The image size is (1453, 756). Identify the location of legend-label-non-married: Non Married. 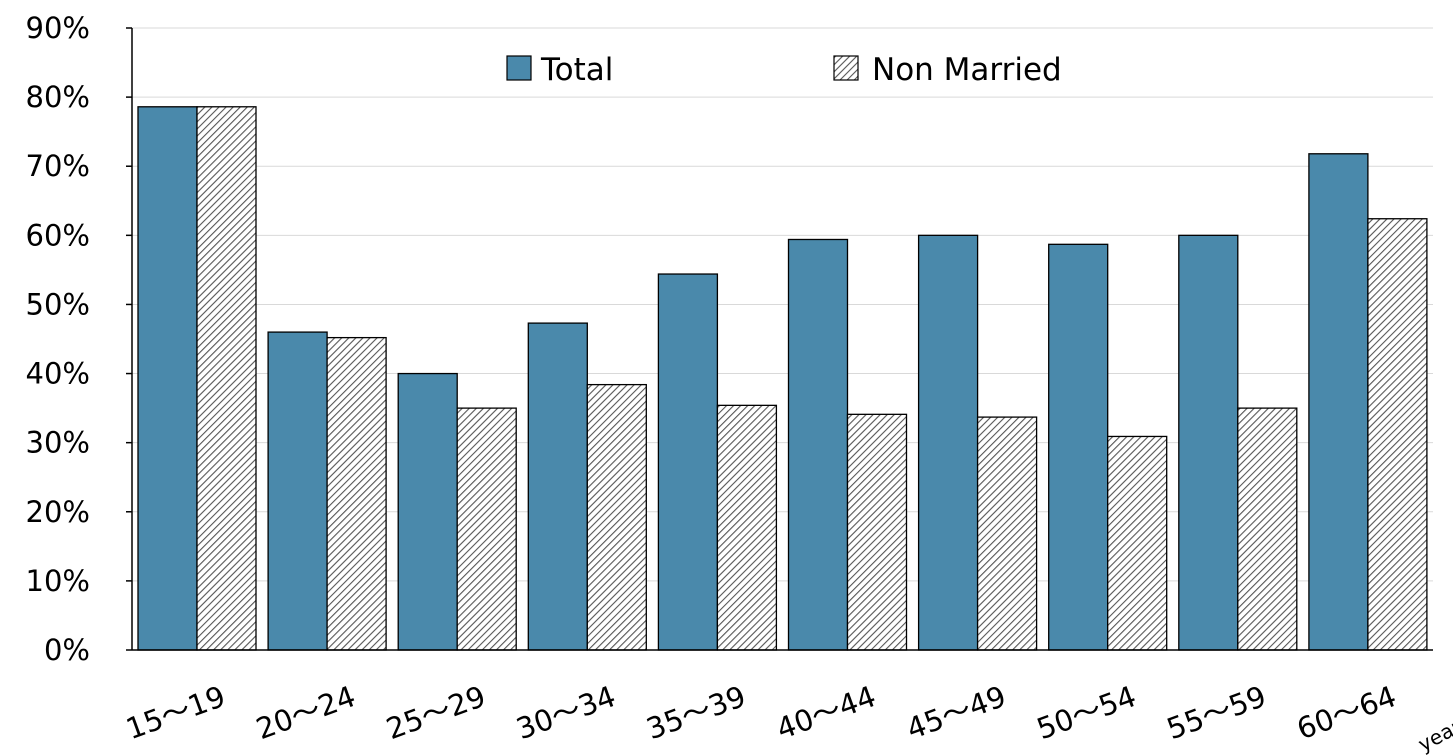
(967, 70).